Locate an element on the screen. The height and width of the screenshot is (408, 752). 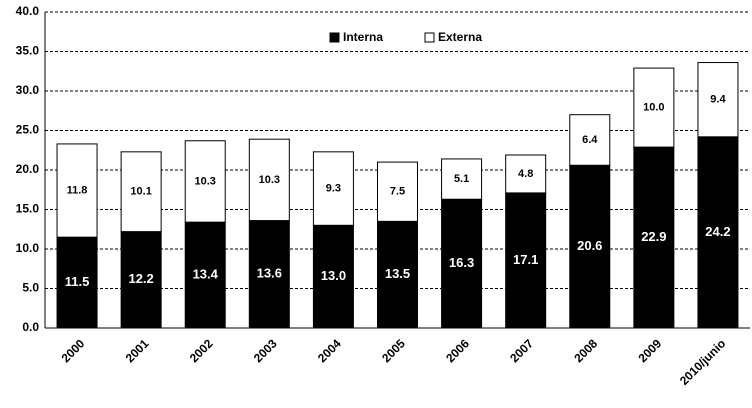
data-label: 5.1 is located at coordinates (461, 179).